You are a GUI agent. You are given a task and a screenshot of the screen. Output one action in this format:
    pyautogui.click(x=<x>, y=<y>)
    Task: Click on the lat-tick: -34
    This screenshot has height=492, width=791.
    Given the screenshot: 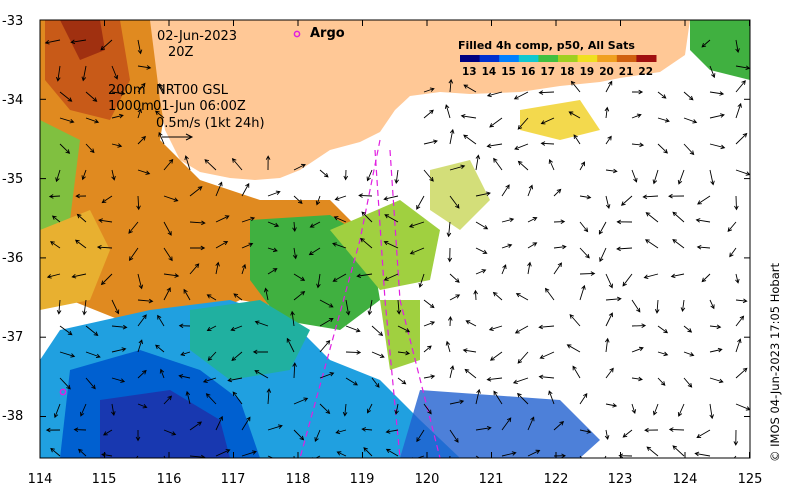 What is the action you would take?
    pyautogui.click(x=13, y=100)
    